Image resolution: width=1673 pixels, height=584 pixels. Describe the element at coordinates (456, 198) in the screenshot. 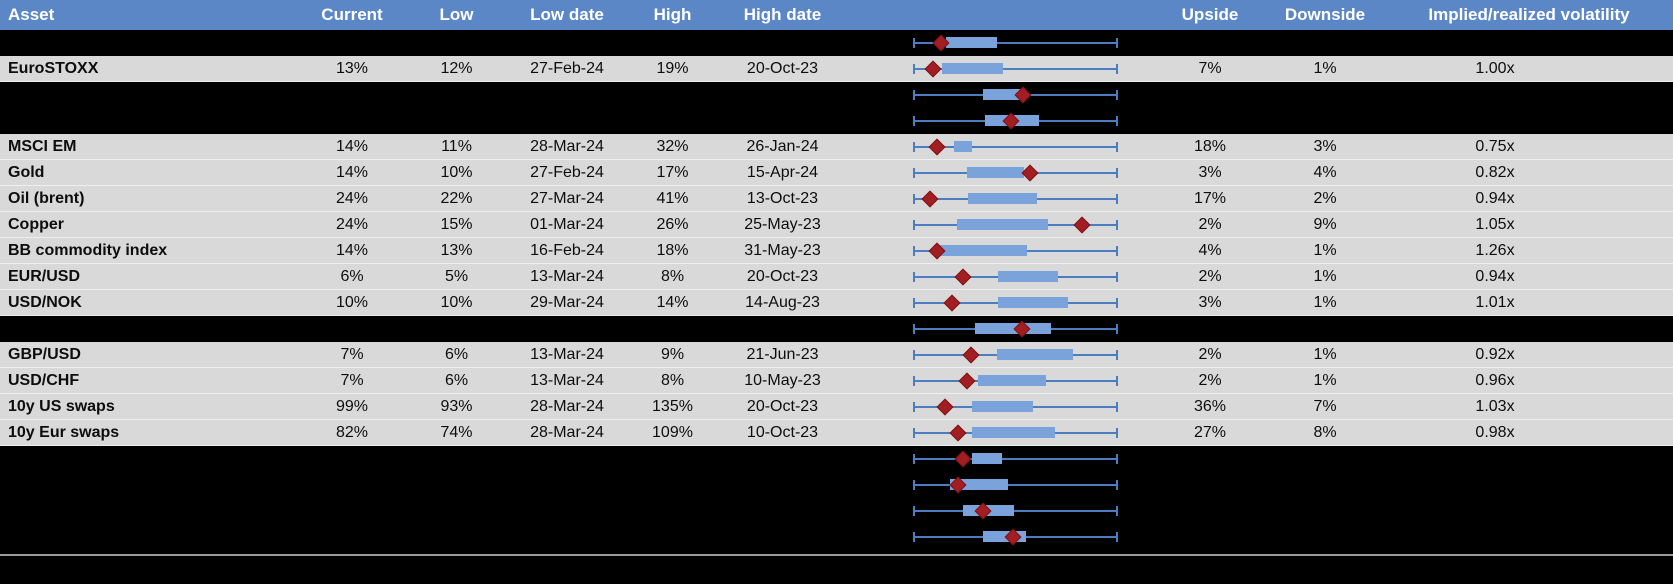

I see `cell-low: 22%` at that location.